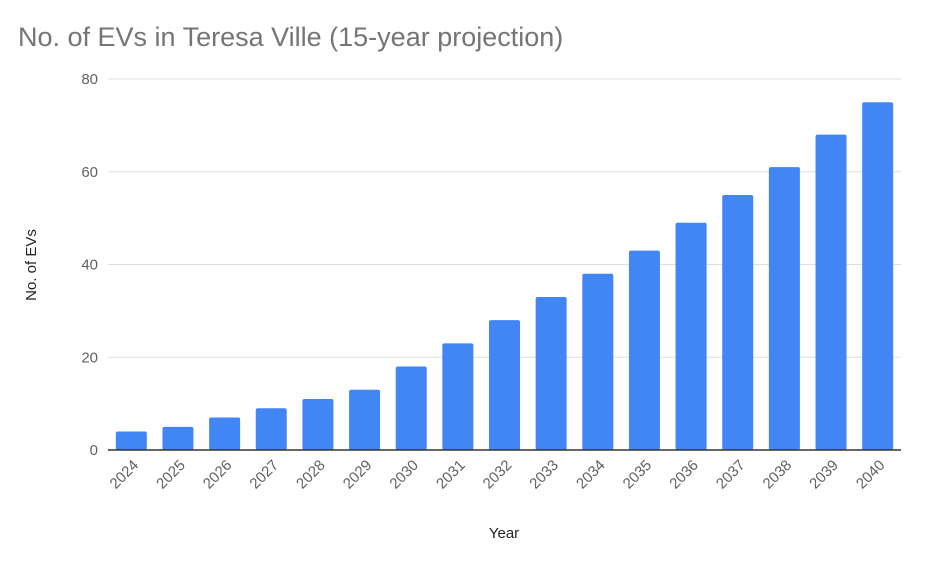 The image size is (925, 566). I want to click on y-tick-label: 80, so click(89, 79).